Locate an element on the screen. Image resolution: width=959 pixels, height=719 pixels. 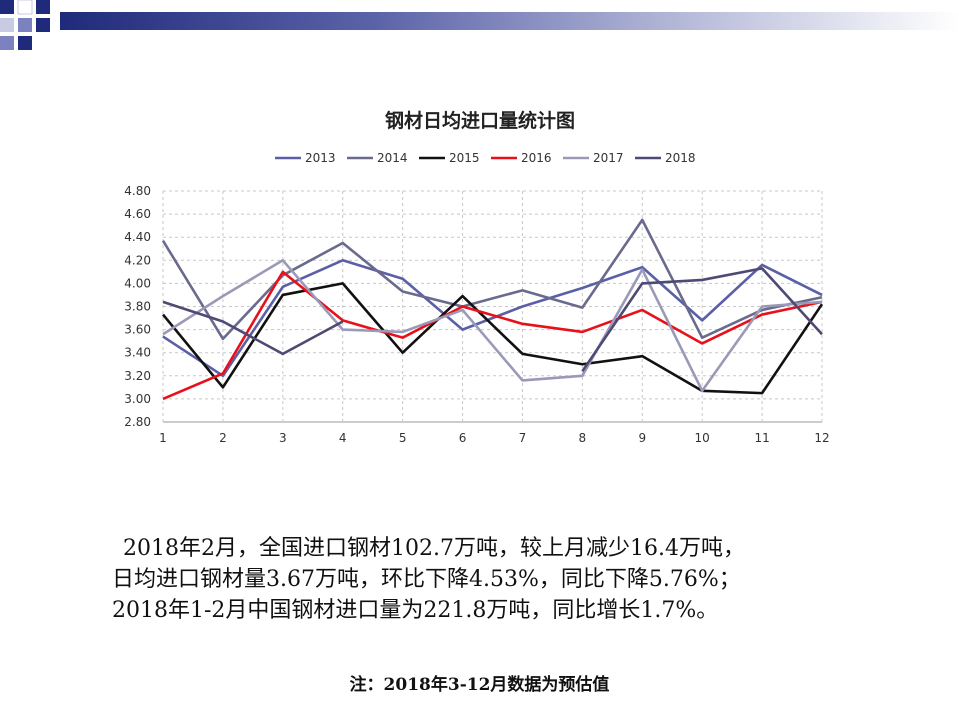
x-tick-label: 2 is located at coordinates (223, 438).